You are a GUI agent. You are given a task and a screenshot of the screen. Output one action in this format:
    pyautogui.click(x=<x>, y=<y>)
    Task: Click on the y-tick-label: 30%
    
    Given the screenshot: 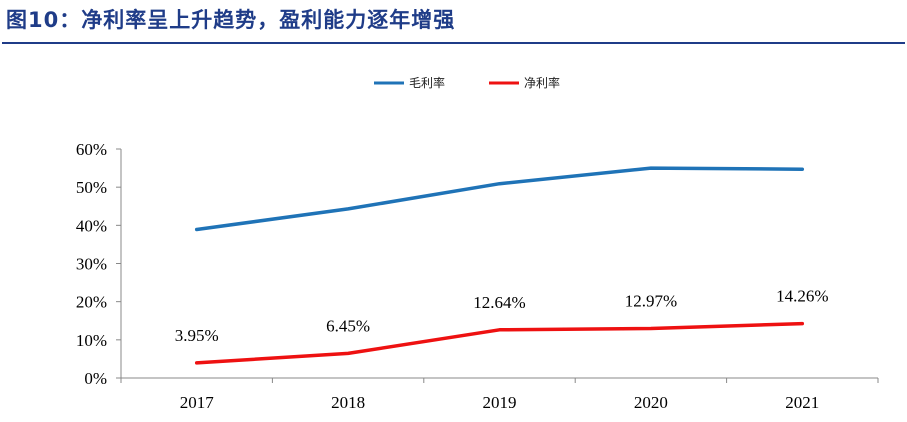 What is the action you would take?
    pyautogui.click(x=91, y=264)
    